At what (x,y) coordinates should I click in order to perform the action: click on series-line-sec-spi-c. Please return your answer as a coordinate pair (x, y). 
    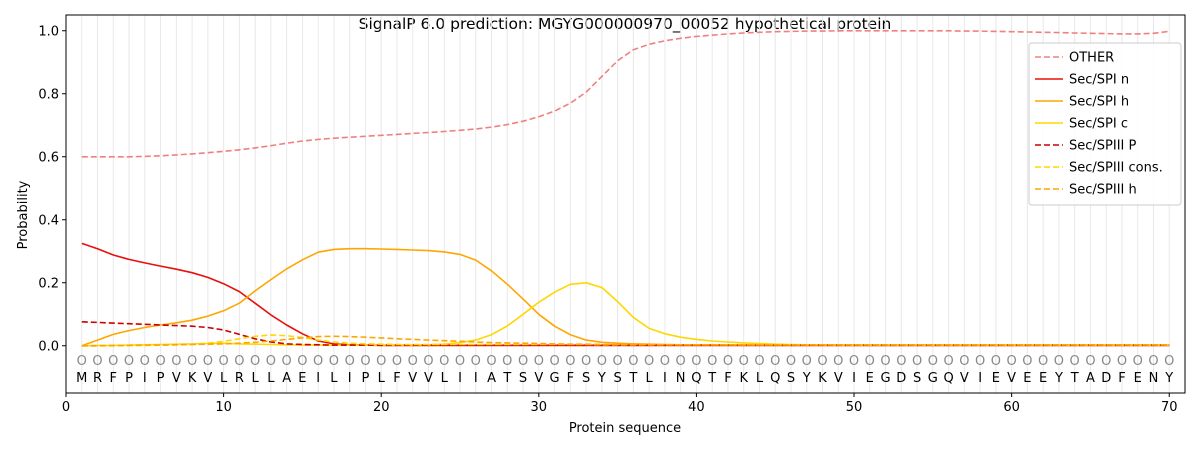
    Looking at the image, I should click on (625, 314).